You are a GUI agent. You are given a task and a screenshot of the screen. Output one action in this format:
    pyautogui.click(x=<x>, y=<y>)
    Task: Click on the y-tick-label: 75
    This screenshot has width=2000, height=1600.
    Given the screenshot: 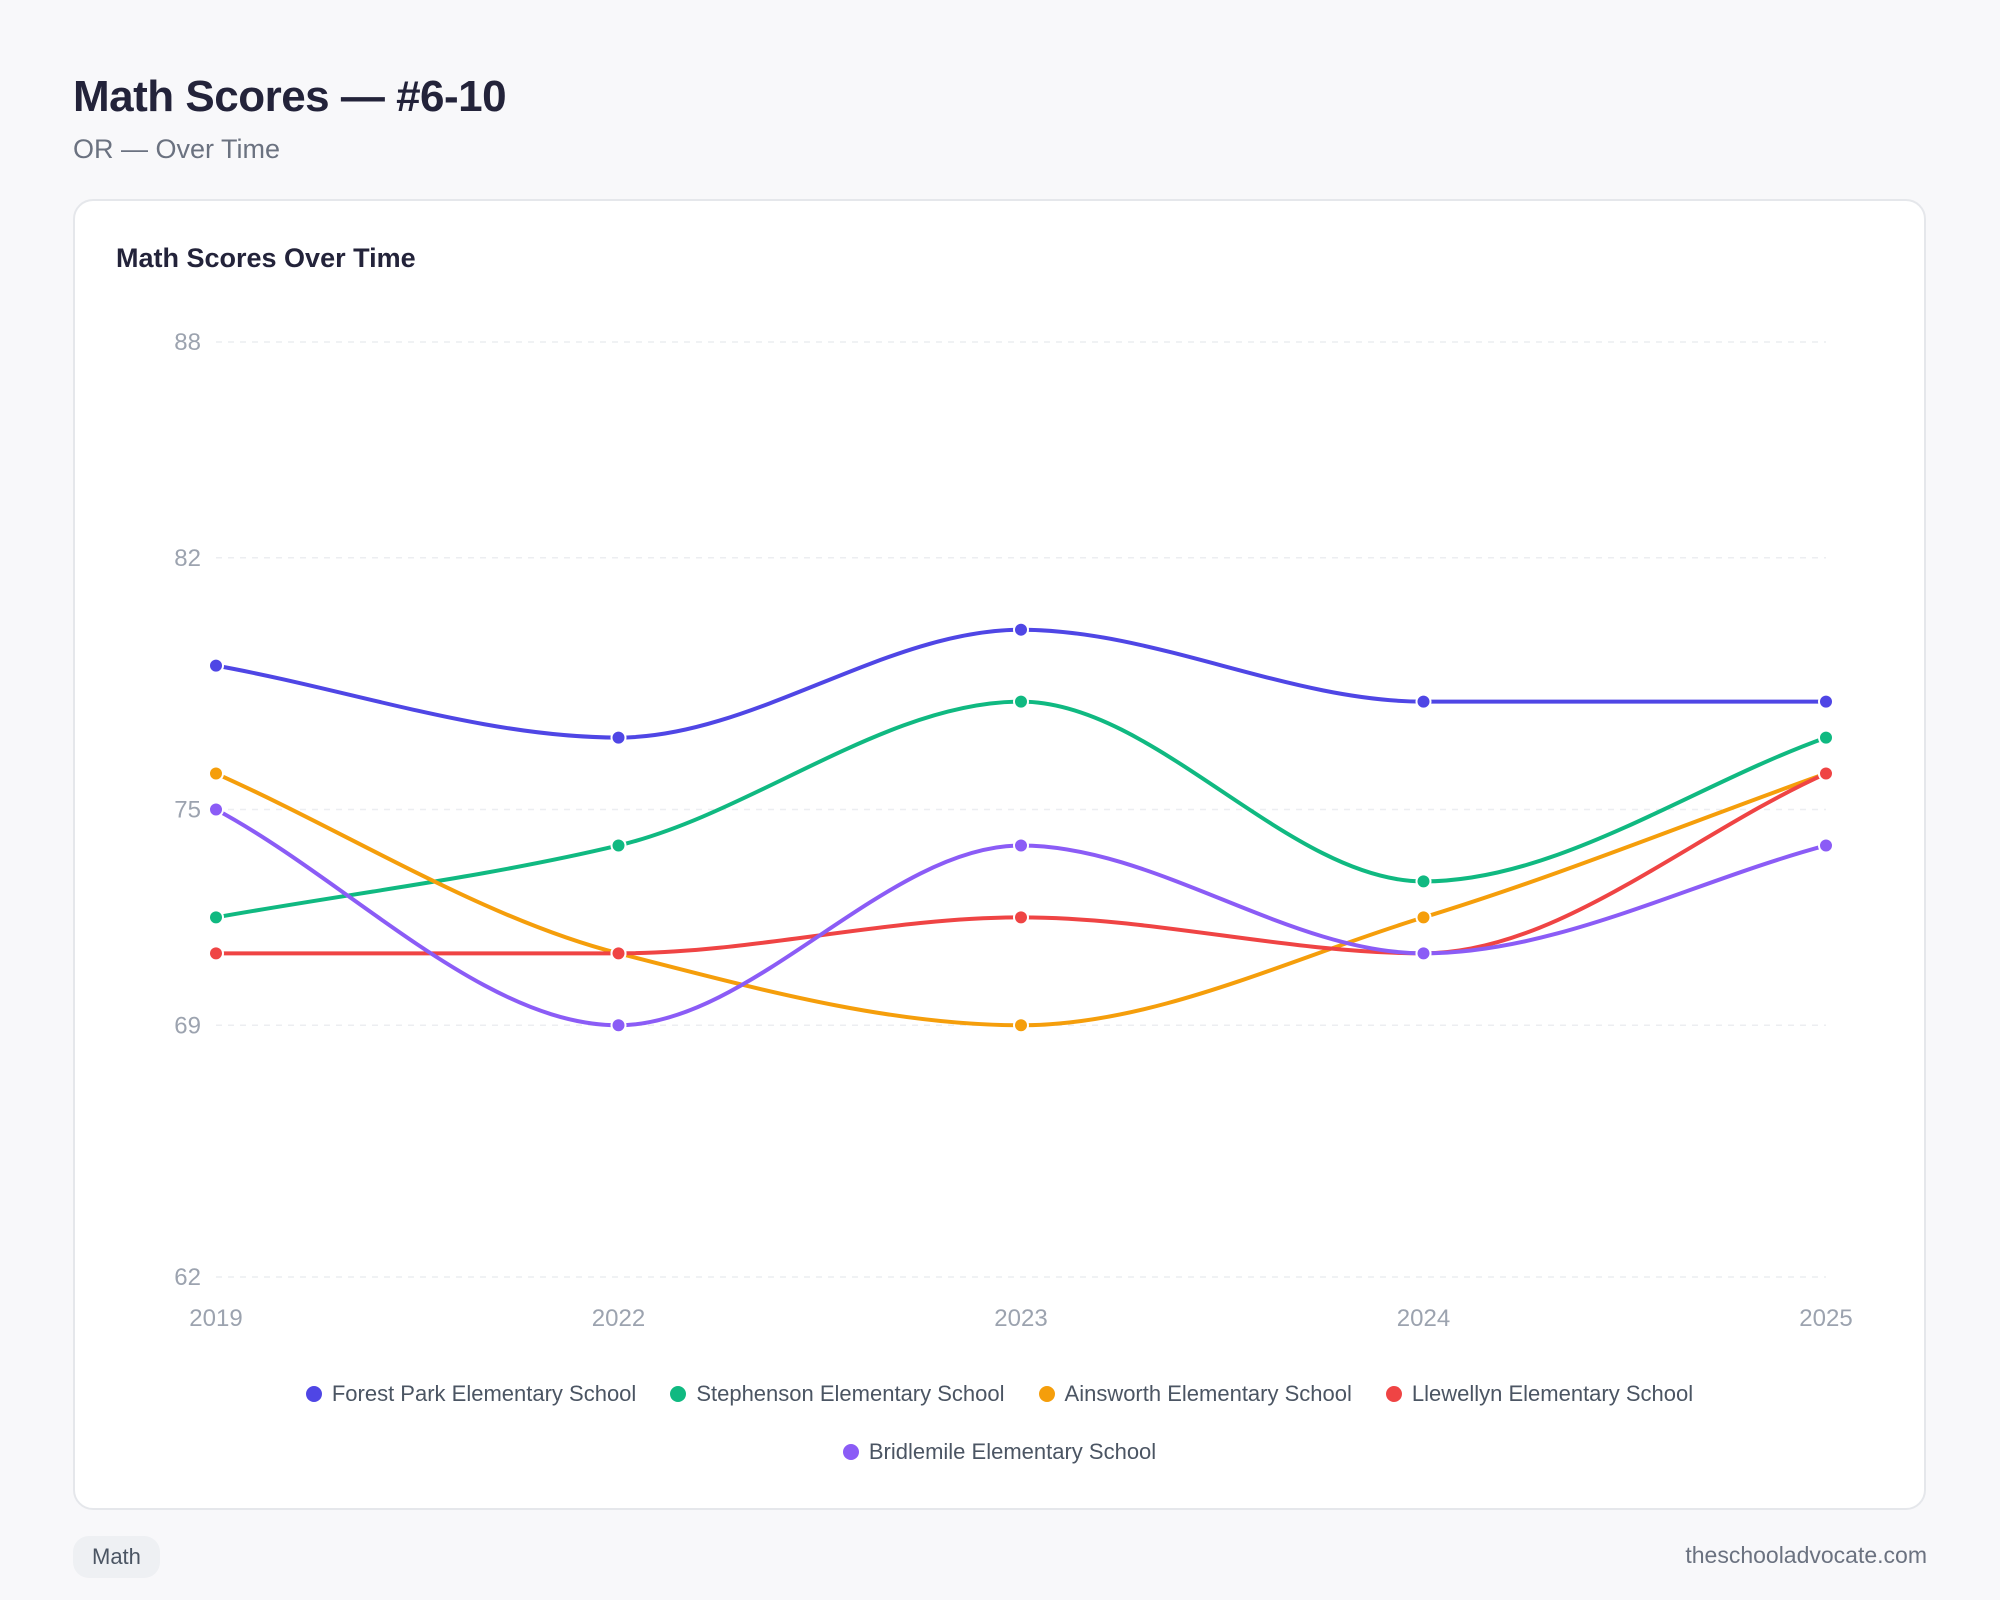 What is the action you would take?
    pyautogui.click(x=187, y=810)
    